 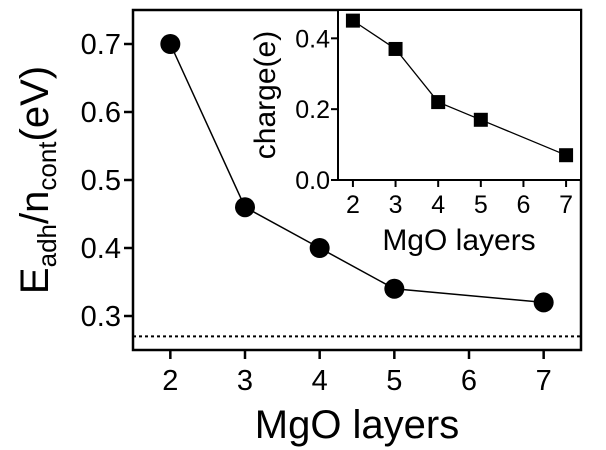 I want to click on inset-x-tick-label: 7, so click(x=566, y=205).